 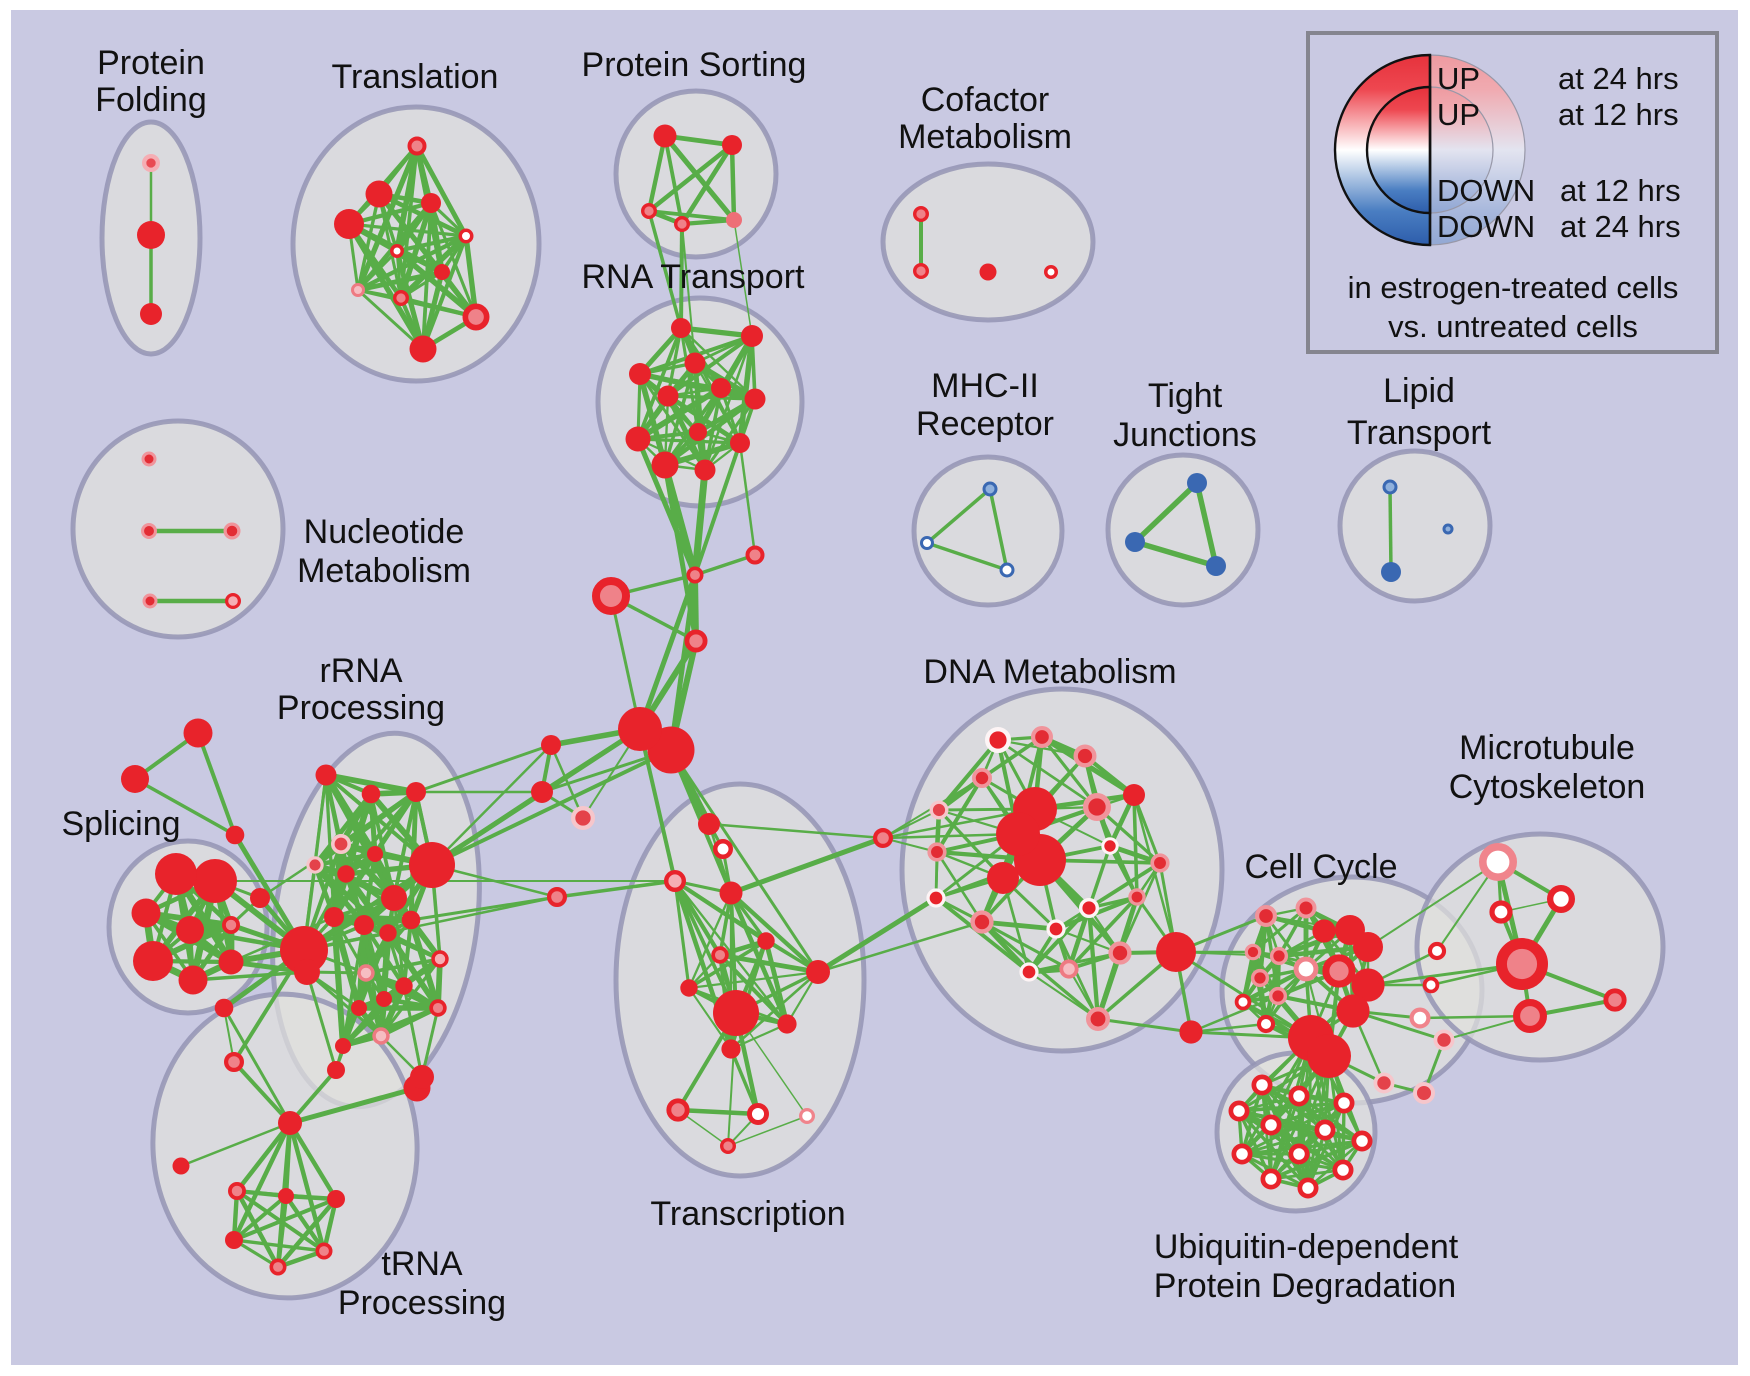 I want to click on svg-text: Receptor, so click(x=985, y=424).